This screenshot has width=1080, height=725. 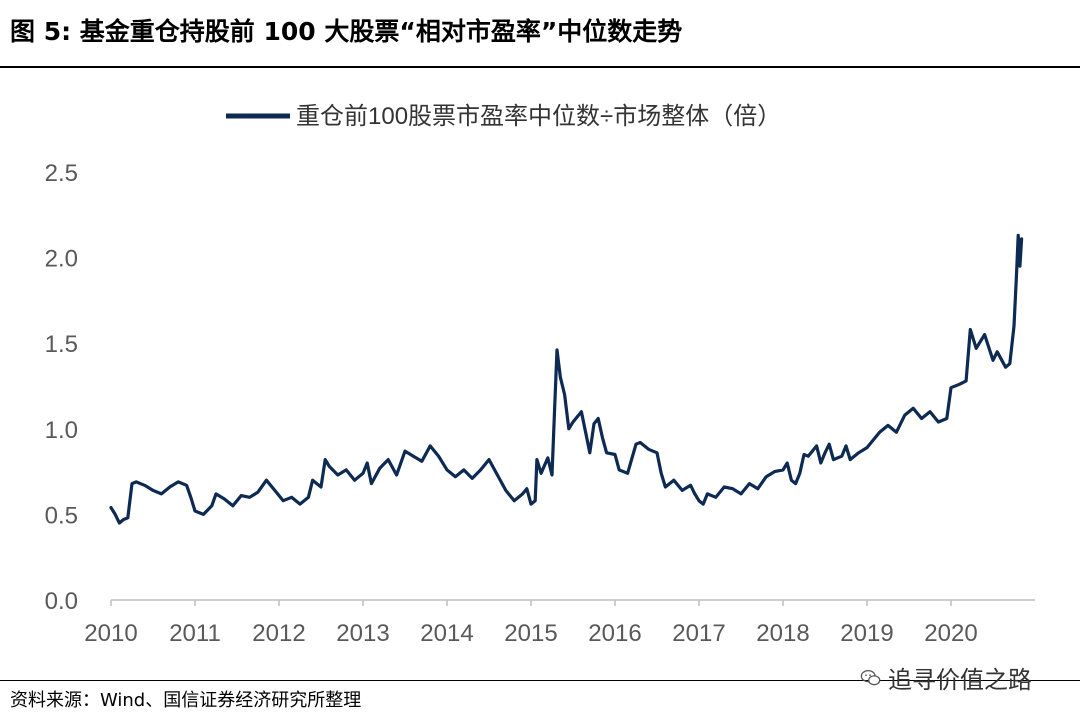 What do you see at coordinates (61, 387) in the screenshot?
I see `y-ticks: 0.0 0.5 1.0 1.5 2.0 2.5` at bounding box center [61, 387].